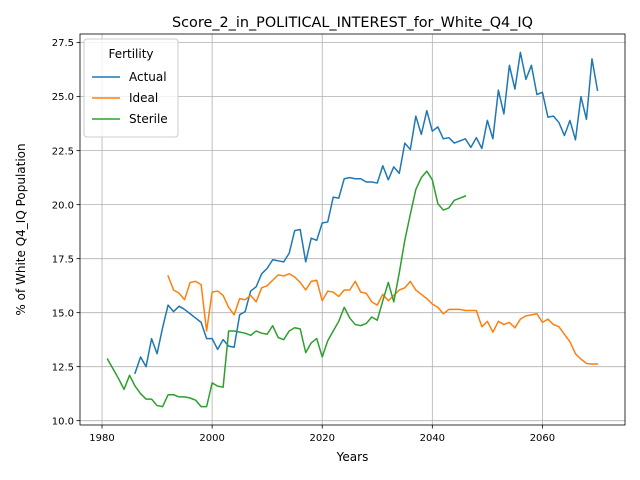 Image resolution: width=640 pixels, height=480 pixels. I want to click on y-tick-label: 15.0, so click(63, 313).